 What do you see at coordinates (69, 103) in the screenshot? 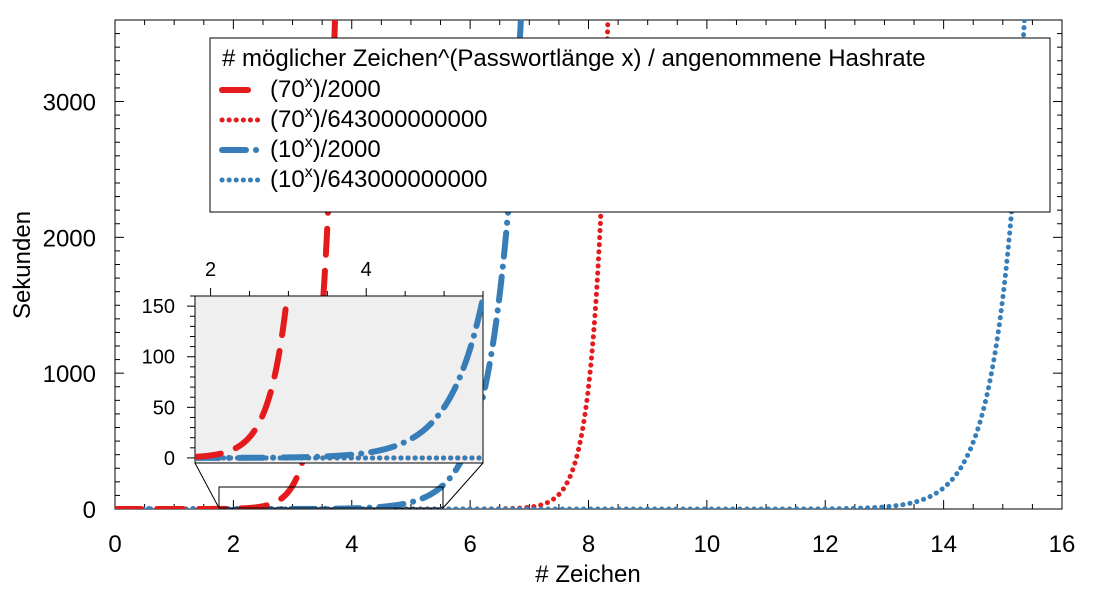
I see `y-tick-label: 3000` at bounding box center [69, 103].